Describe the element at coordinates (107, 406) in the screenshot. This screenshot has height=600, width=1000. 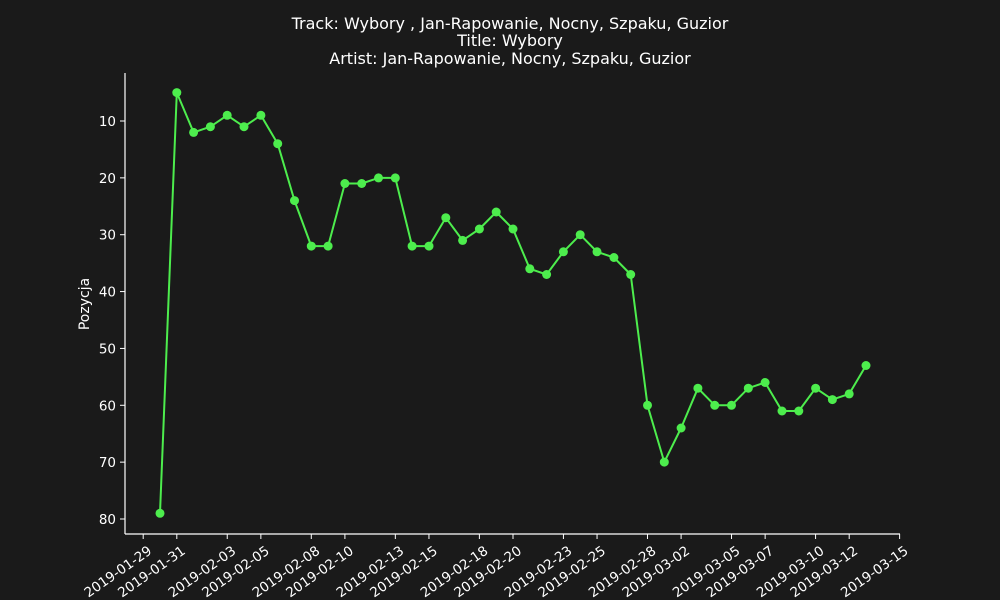
I see `y-tick-label: 60` at that location.